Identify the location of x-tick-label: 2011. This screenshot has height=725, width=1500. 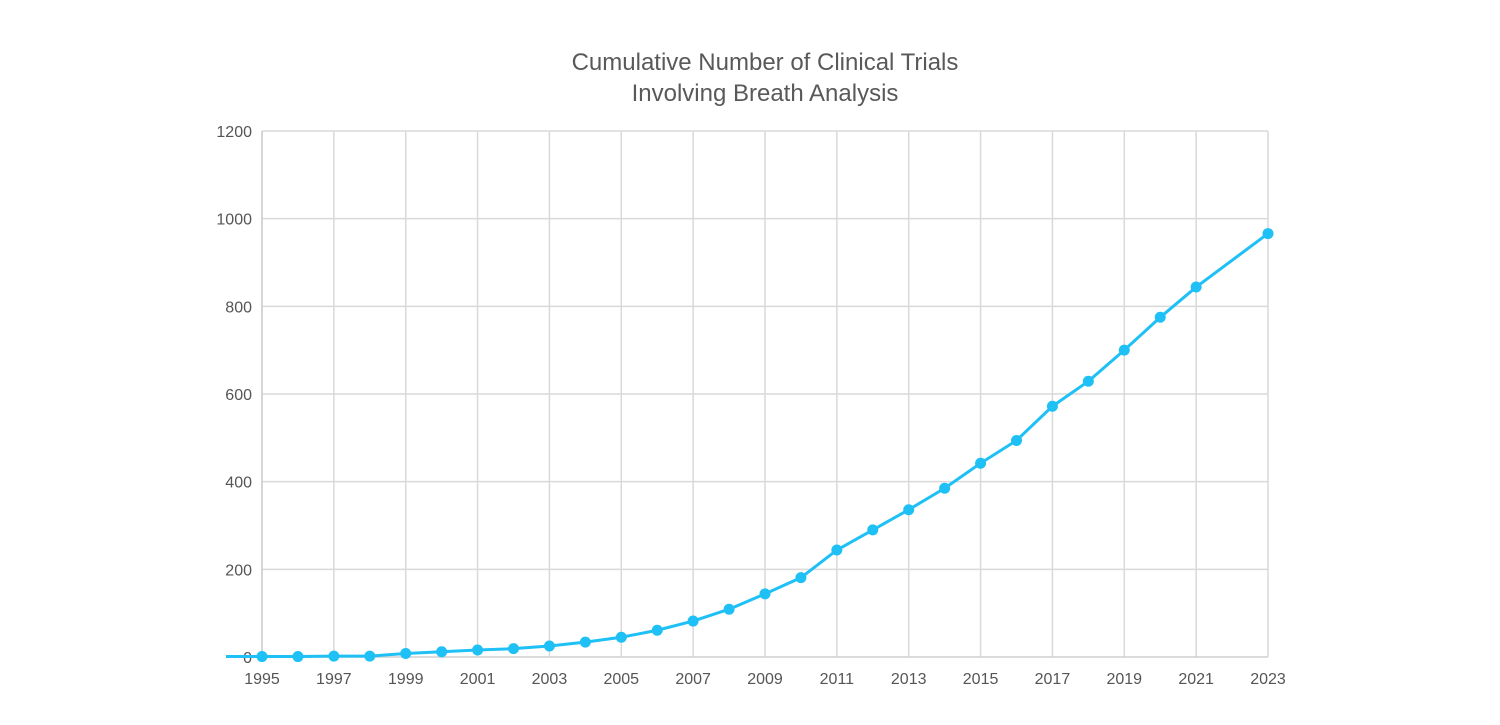
(837, 679).